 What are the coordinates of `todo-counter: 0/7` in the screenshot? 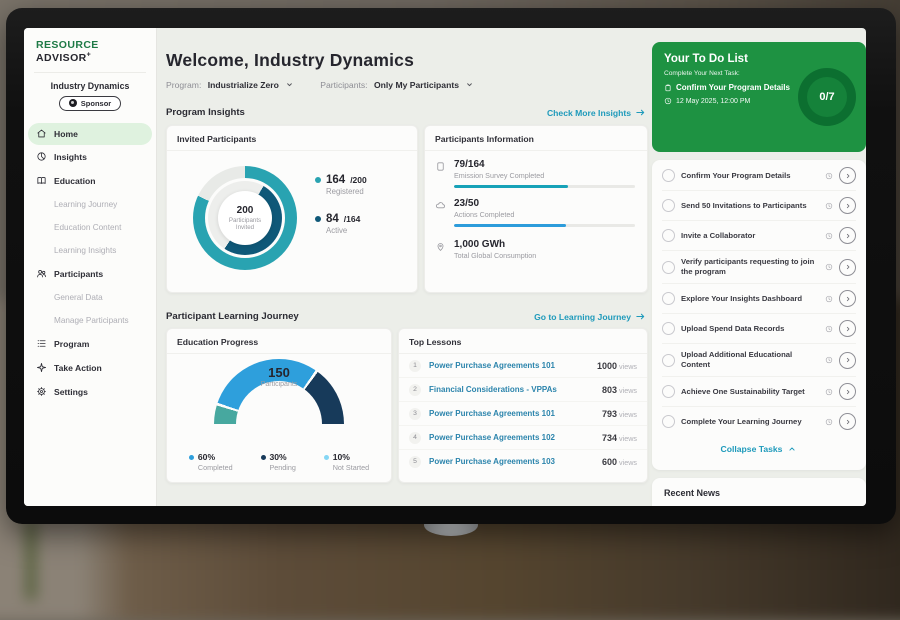 It's located at (827, 97).